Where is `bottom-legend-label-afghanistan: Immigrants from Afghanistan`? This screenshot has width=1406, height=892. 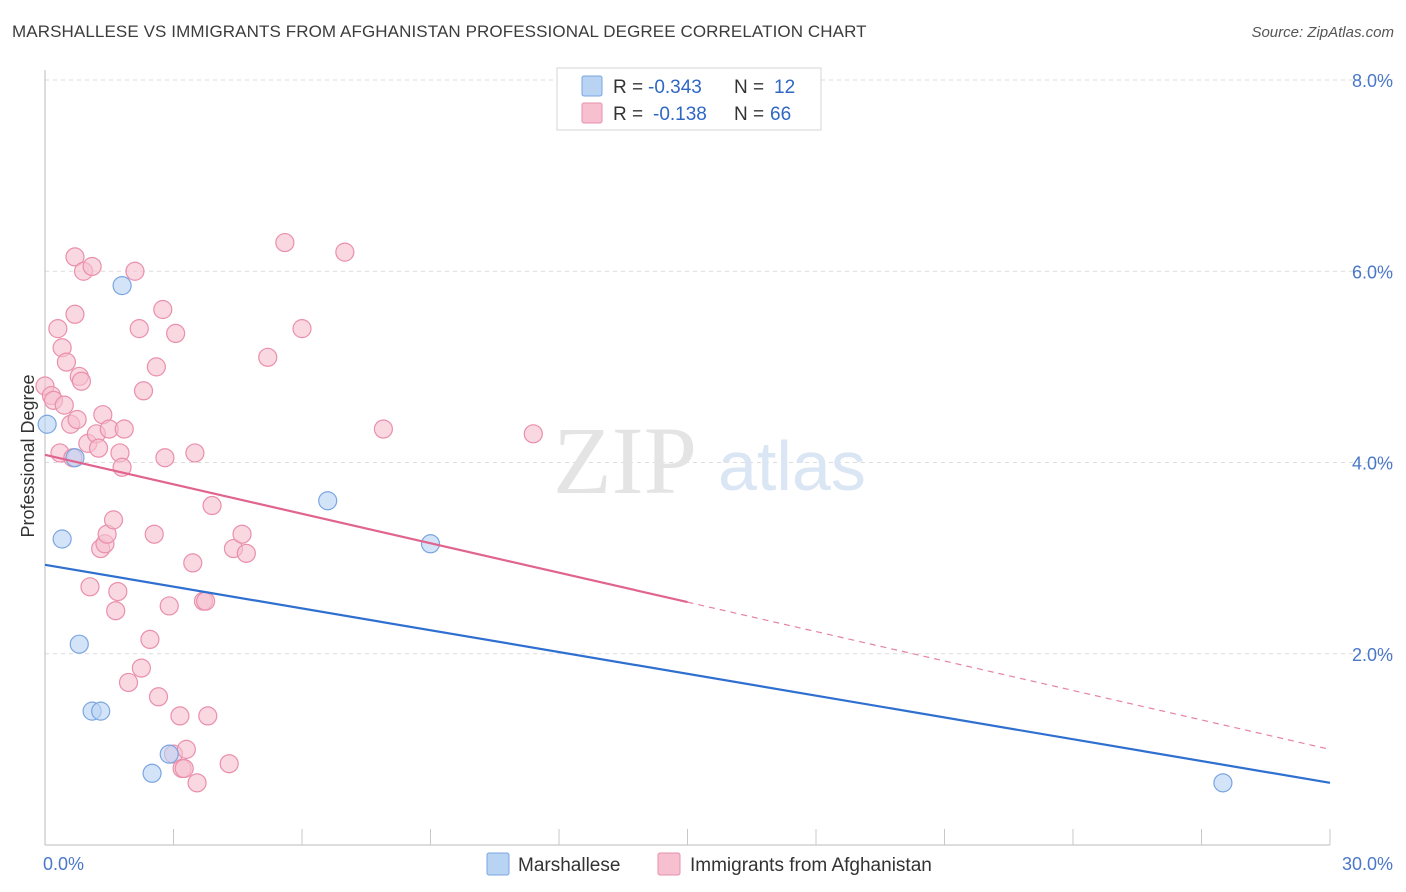
bottom-legend-label-afghanistan: Immigrants from Afghanistan is located at coordinates (811, 865).